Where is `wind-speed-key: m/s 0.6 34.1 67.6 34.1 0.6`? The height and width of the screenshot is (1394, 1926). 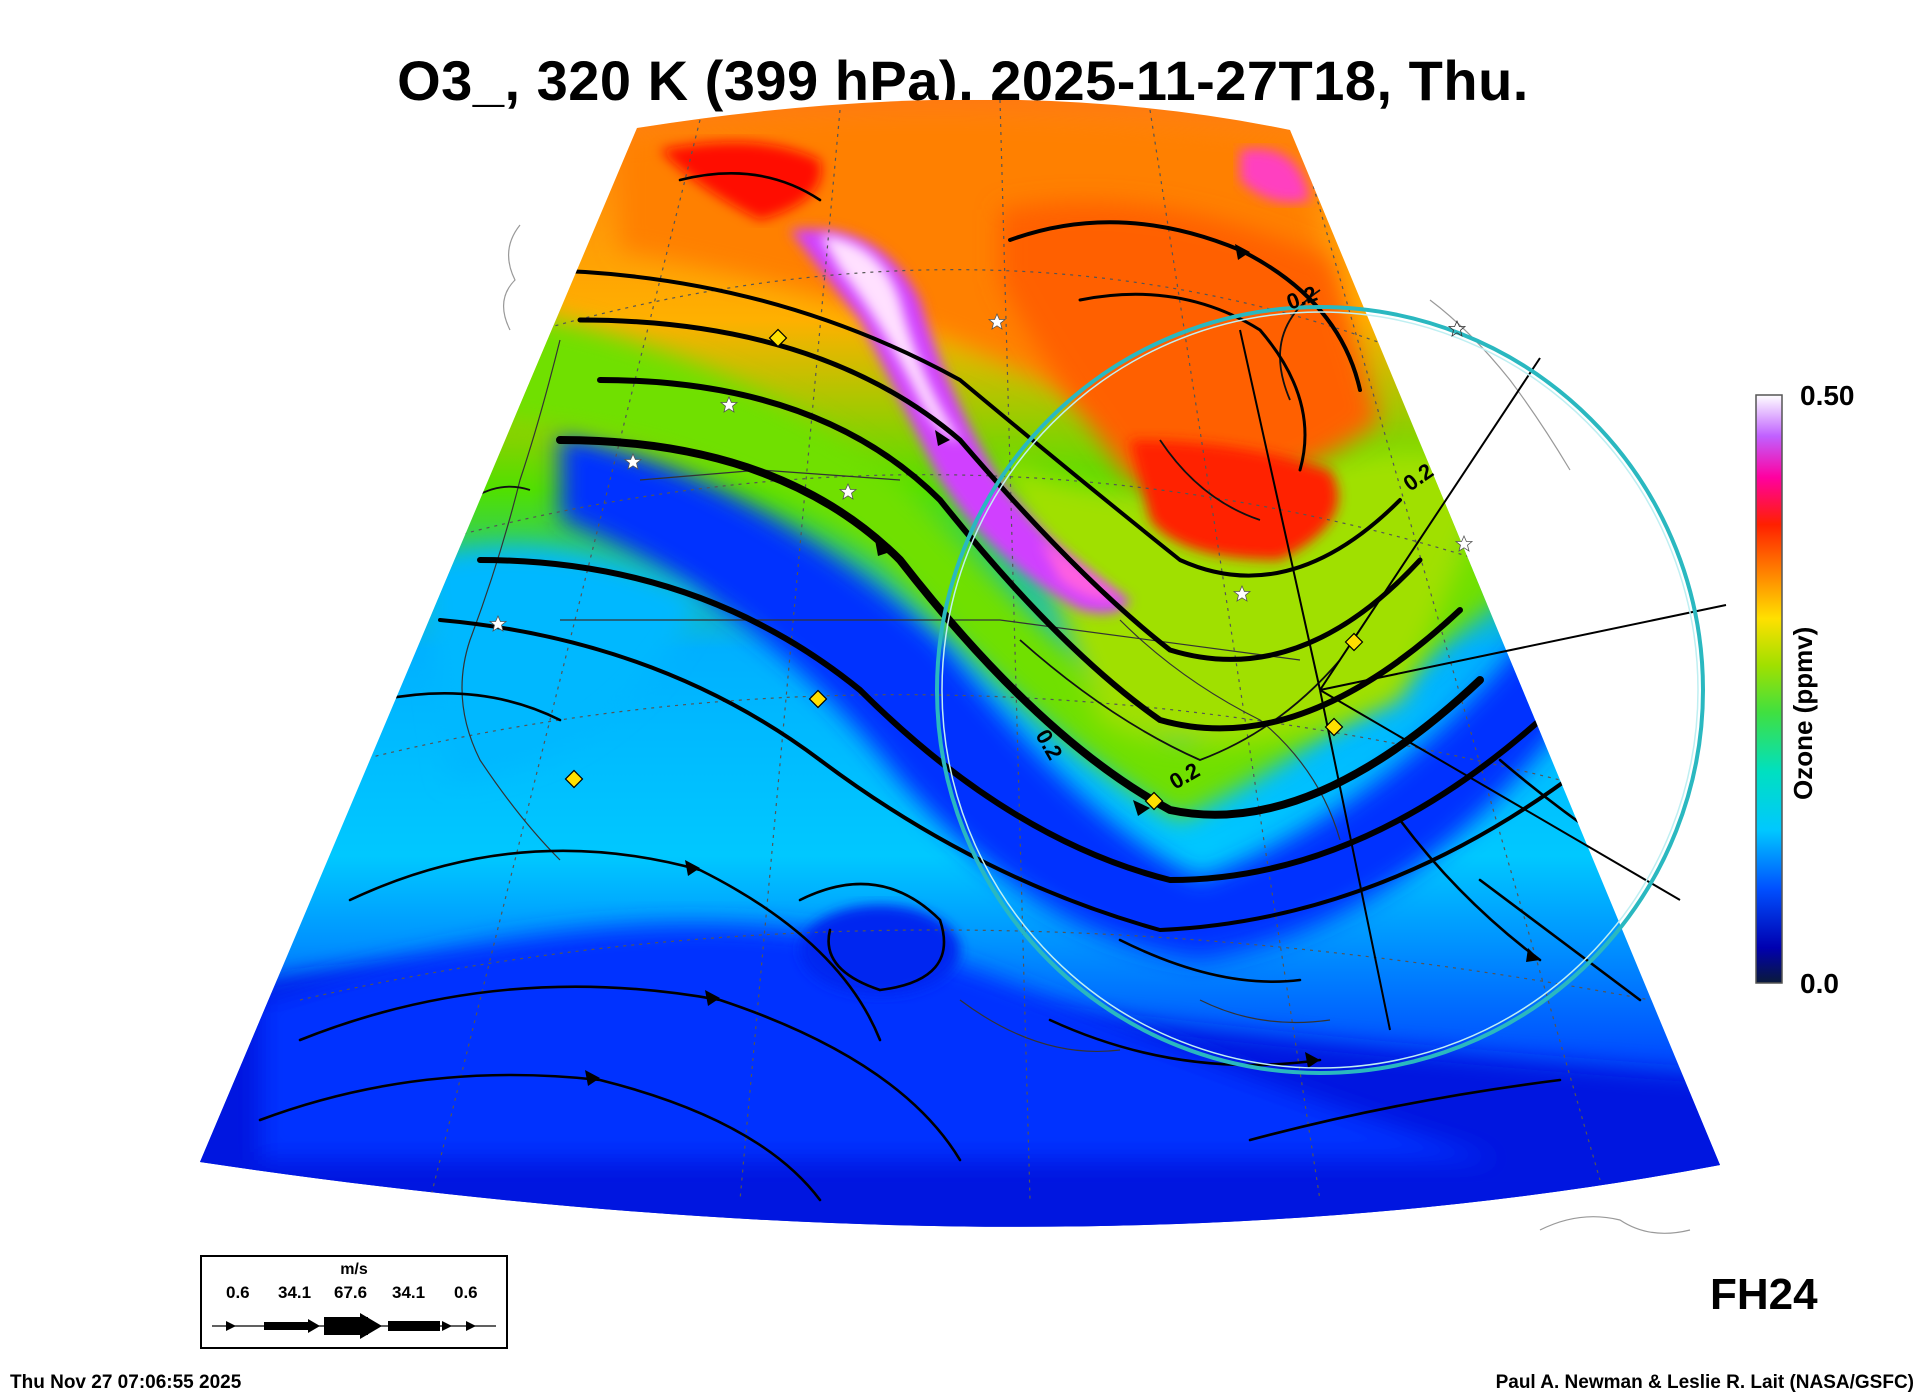 wind-speed-key: m/s 0.6 34.1 67.6 34.1 0.6 is located at coordinates (354, 1302).